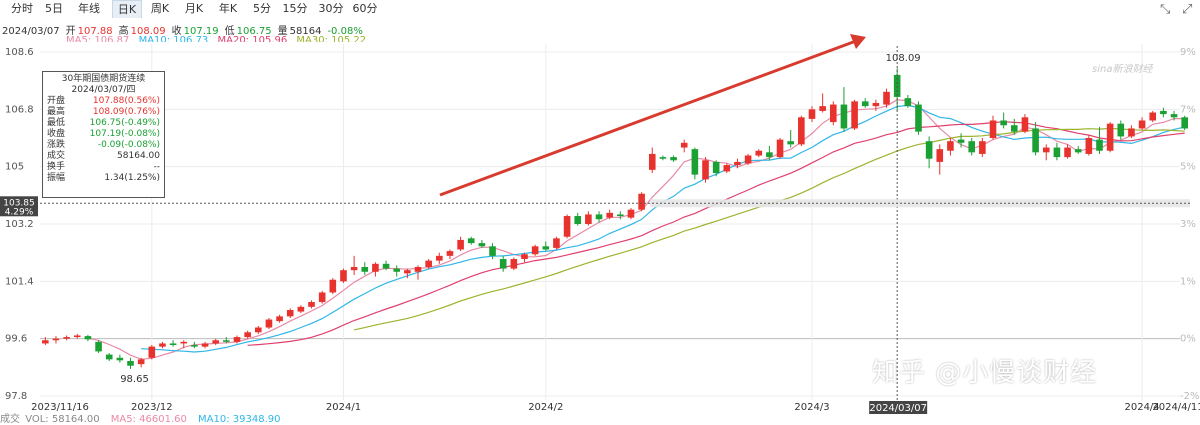  I want to click on info-close: 107.19, so click(201, 31).